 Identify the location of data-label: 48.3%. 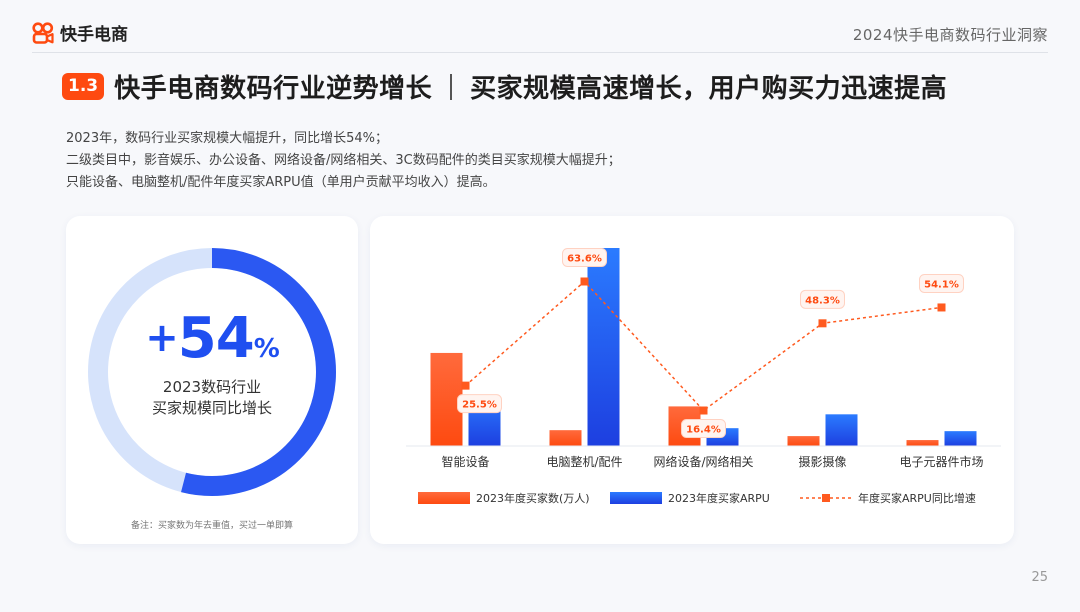
(822, 300).